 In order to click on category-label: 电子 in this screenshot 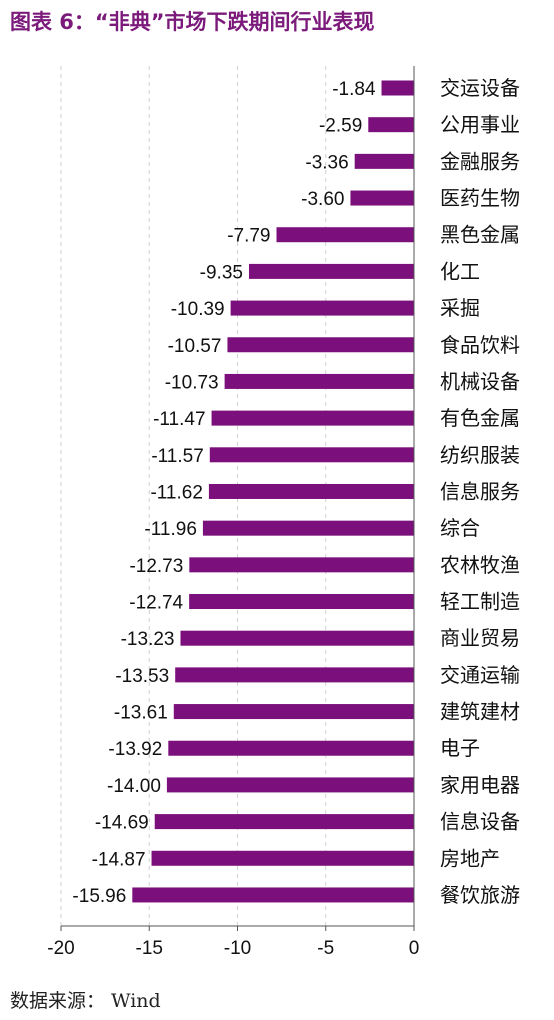, I will do `click(460, 748)`.